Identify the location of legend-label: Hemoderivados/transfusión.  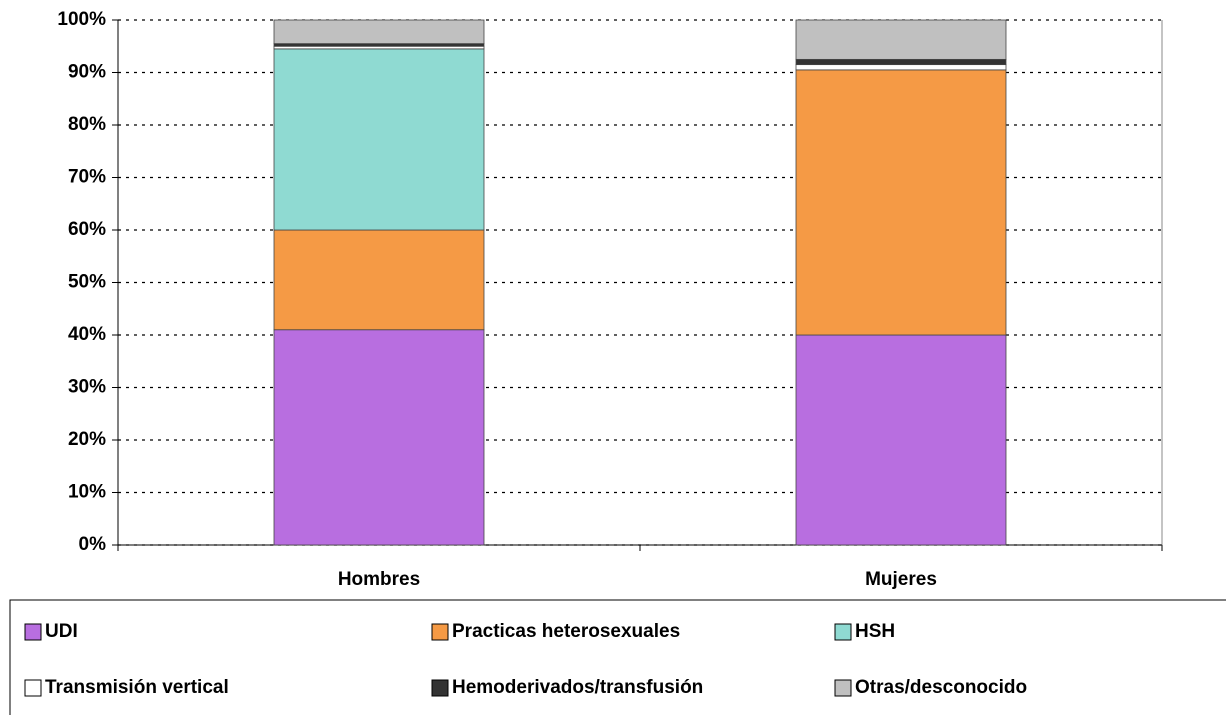
(577, 687).